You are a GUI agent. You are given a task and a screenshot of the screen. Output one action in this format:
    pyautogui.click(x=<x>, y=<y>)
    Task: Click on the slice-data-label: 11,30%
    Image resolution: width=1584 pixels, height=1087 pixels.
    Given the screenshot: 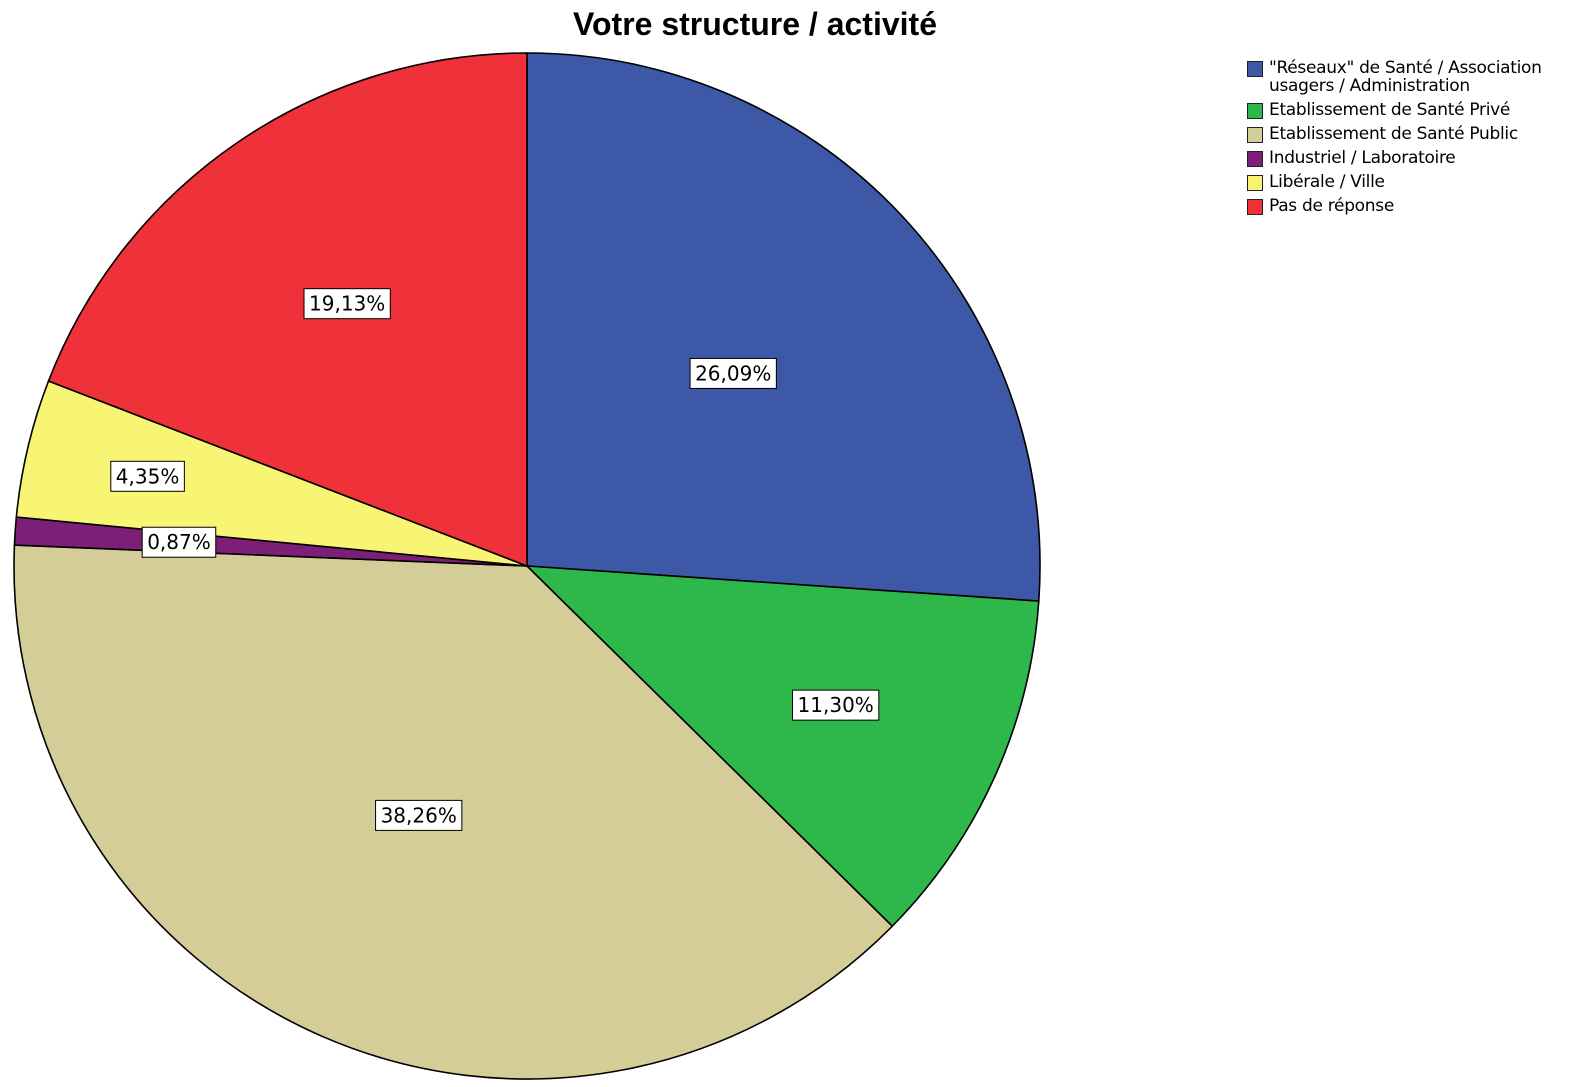 What is the action you would take?
    pyautogui.click(x=836, y=705)
    